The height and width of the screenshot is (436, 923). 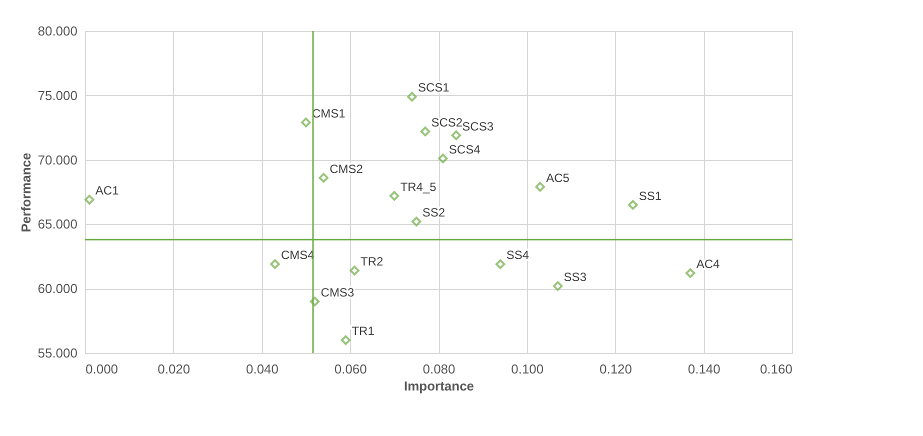 I want to click on data-label: AC1, so click(x=107, y=191).